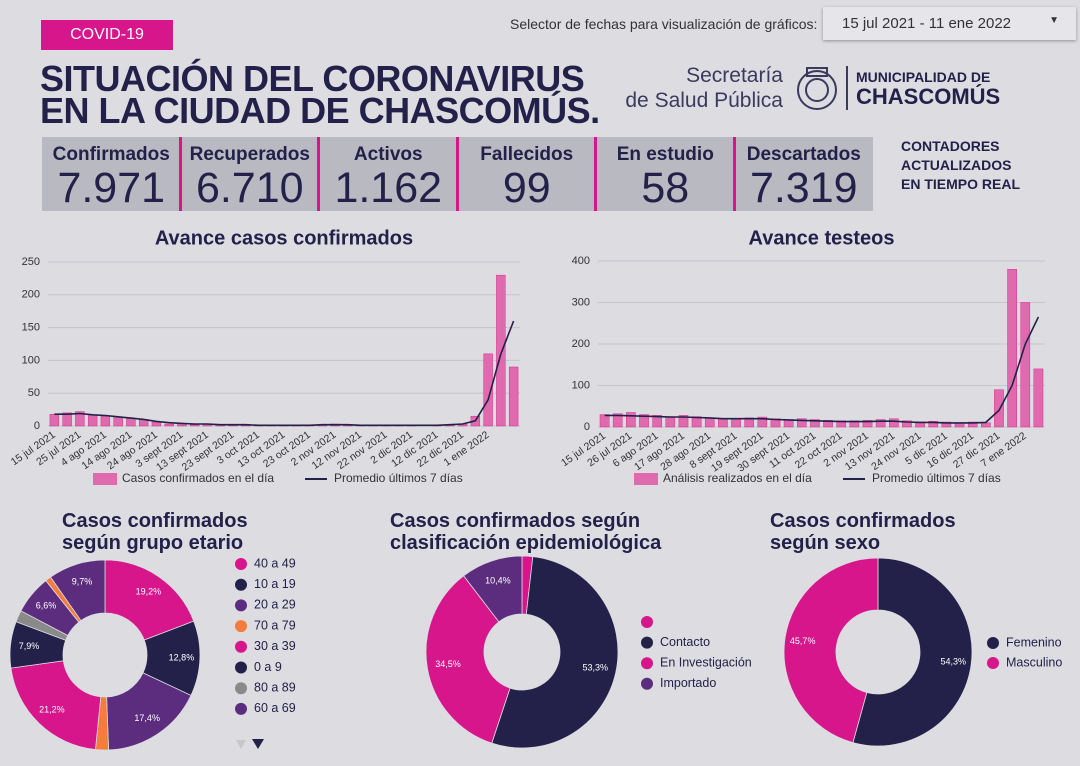  Describe the element at coordinates (275, 687) in the screenshot. I see `legend-label: 80 a 89` at that location.